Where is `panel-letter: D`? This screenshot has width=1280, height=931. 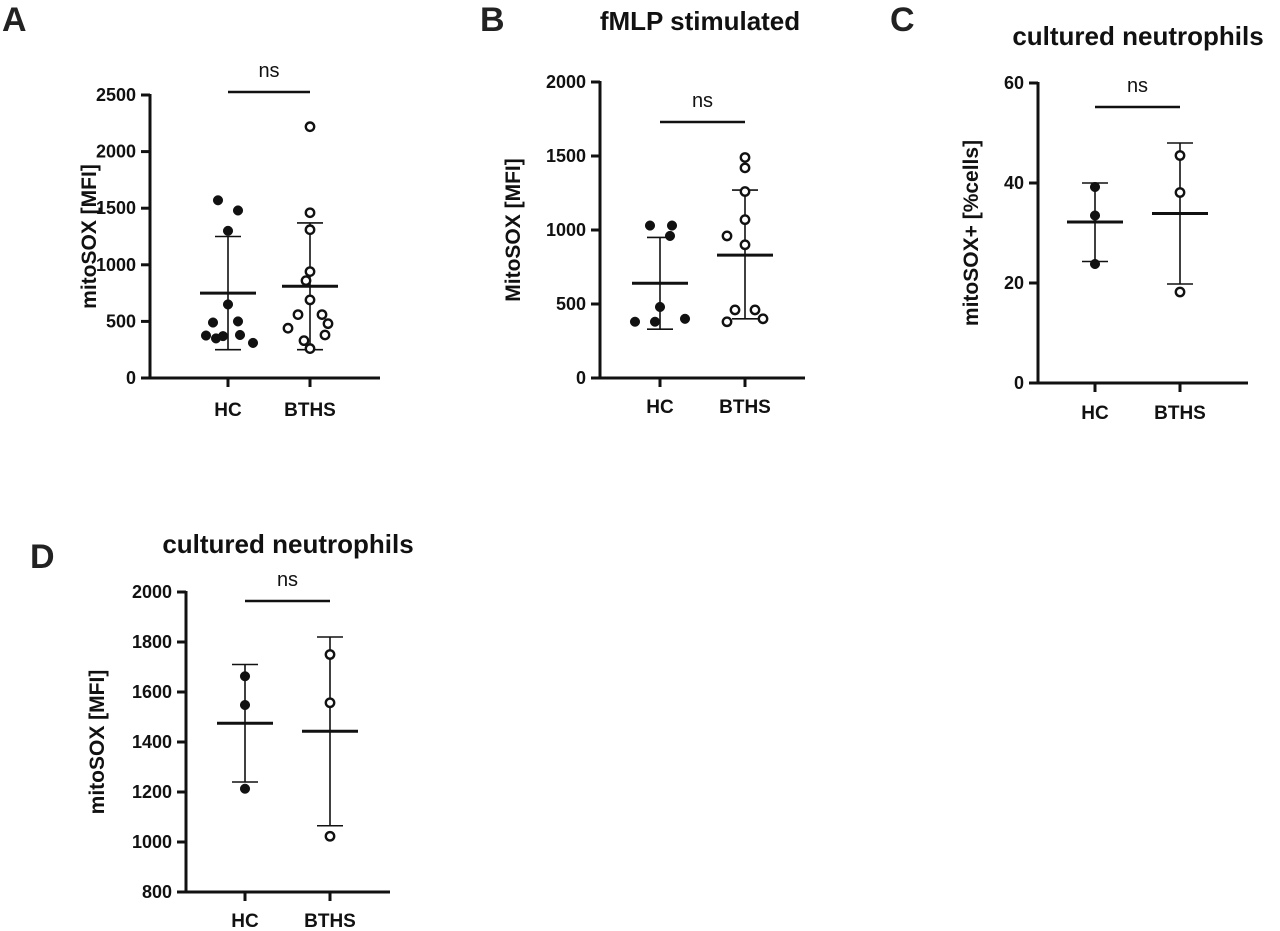
panel-letter: D is located at coordinates (42, 557).